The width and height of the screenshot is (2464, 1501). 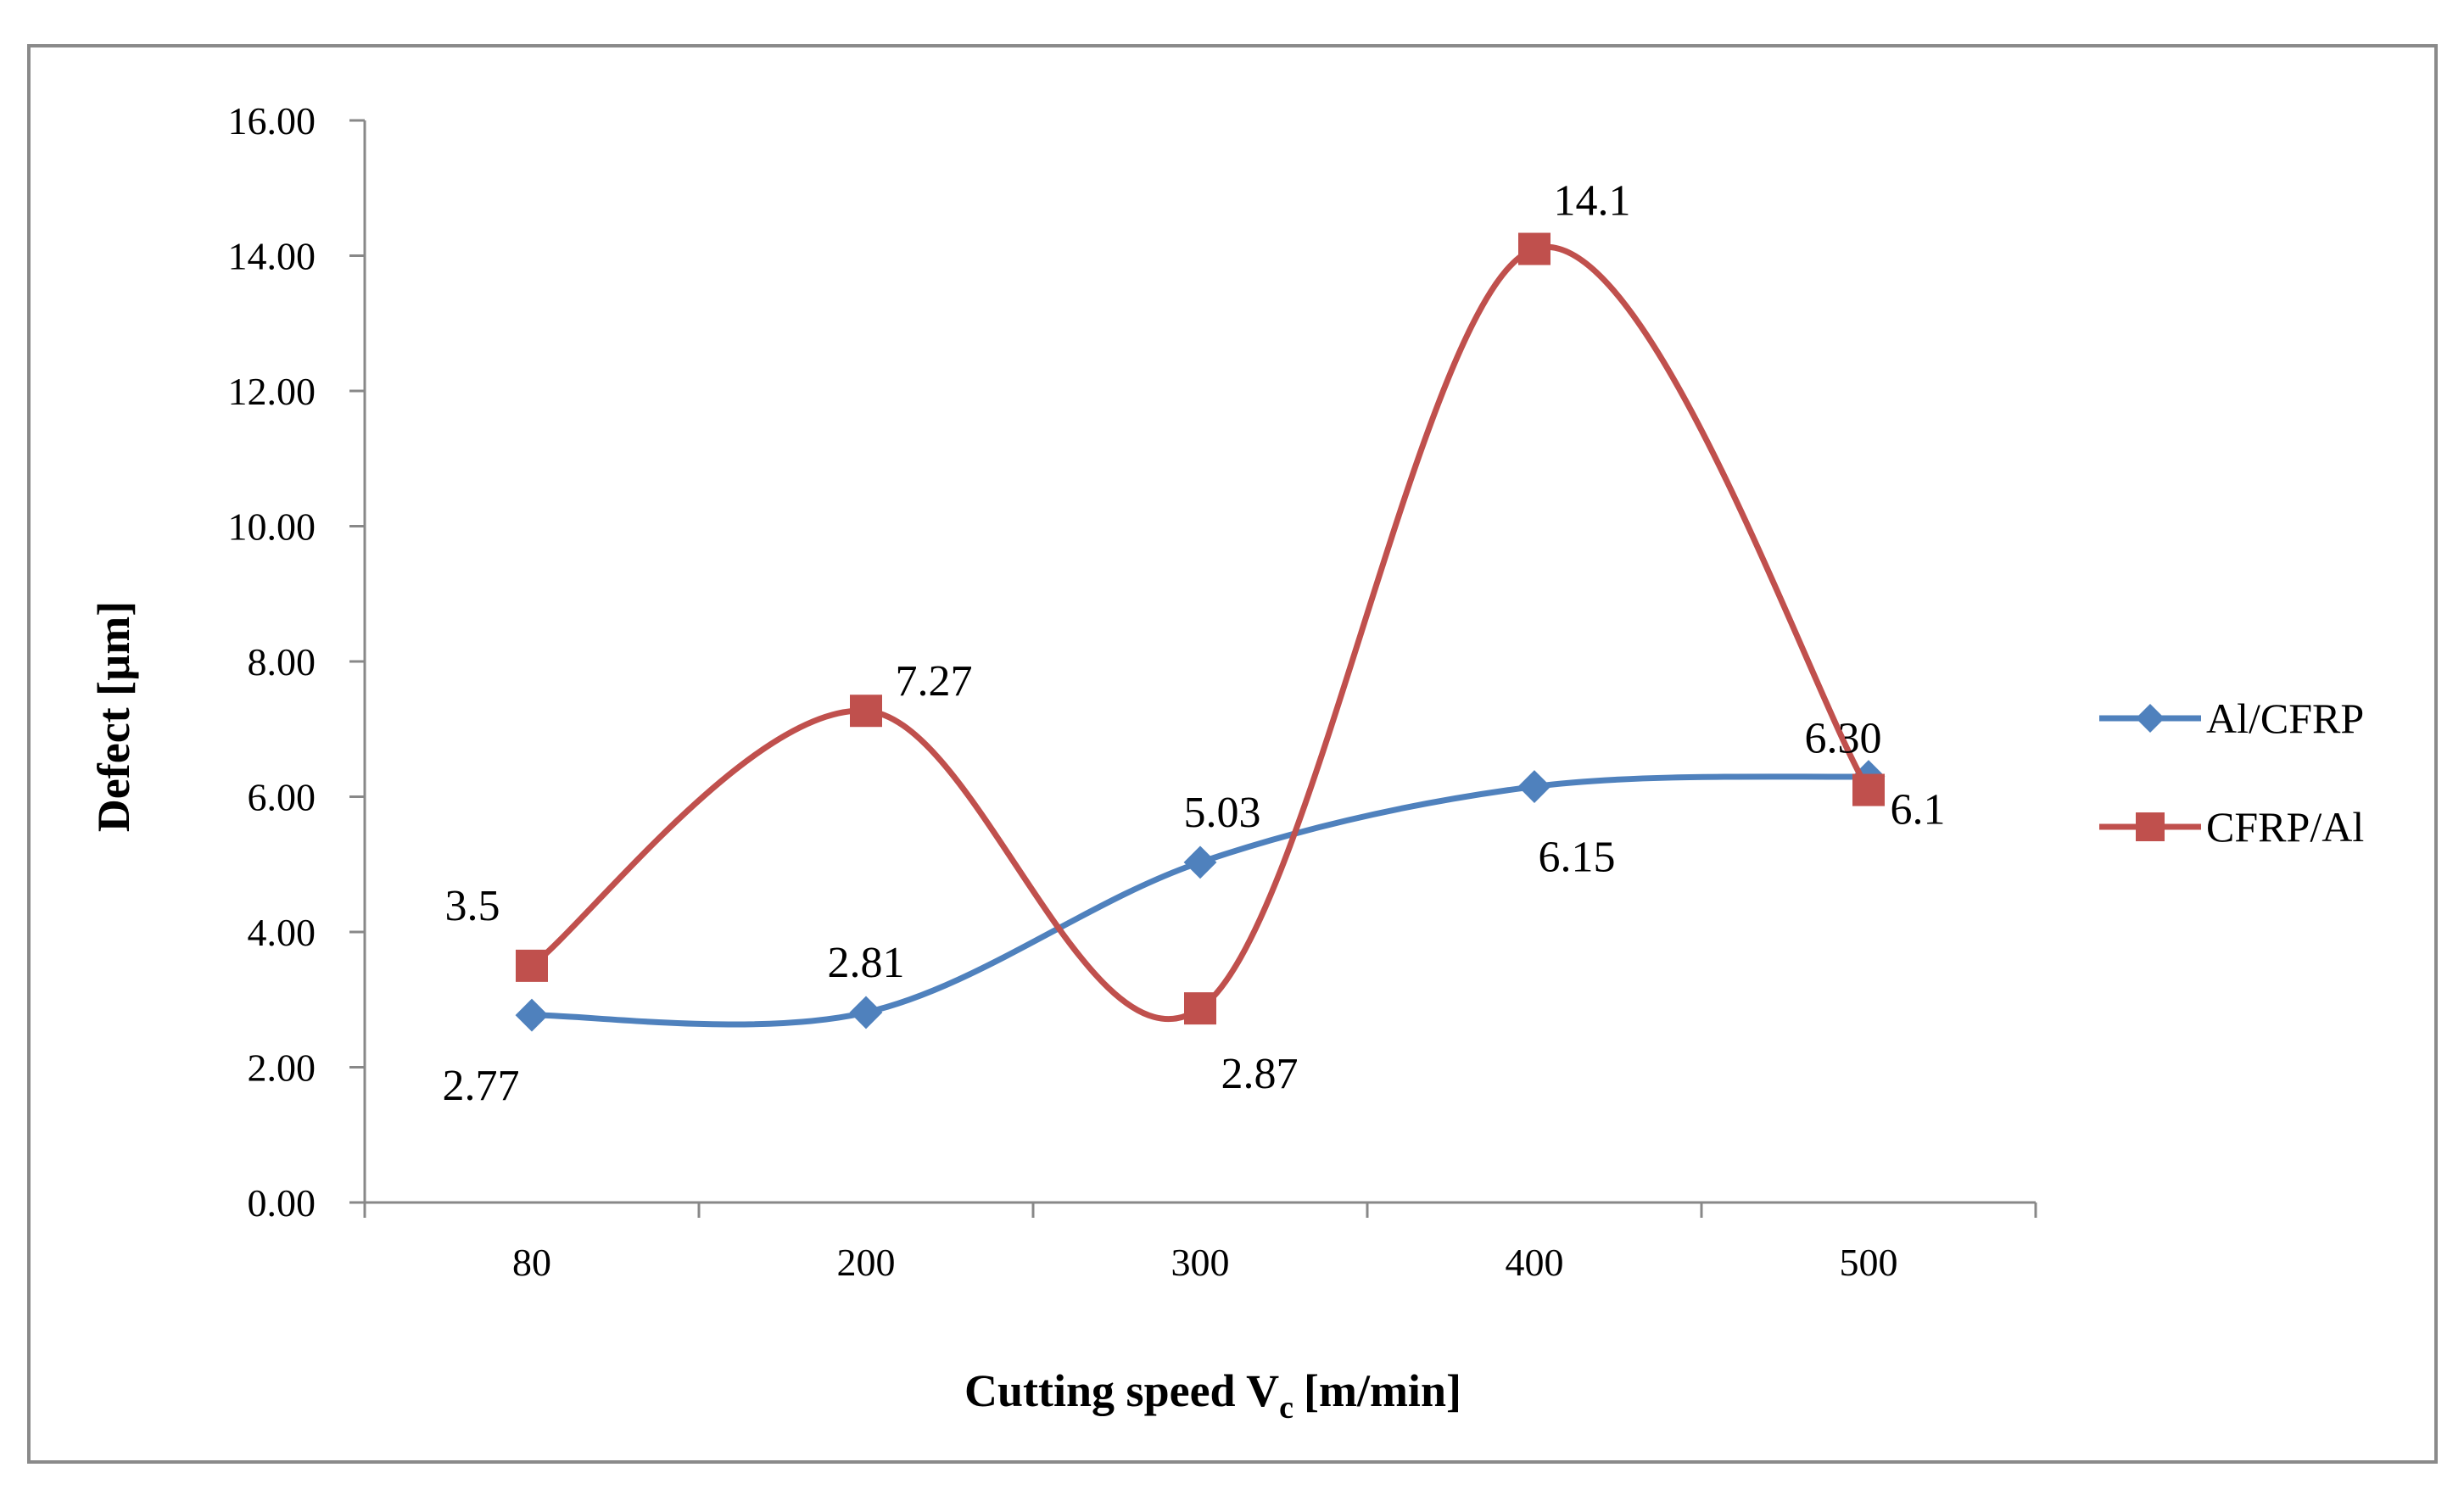 What do you see at coordinates (272, 256) in the screenshot?
I see `y-tick-label: 14.00` at bounding box center [272, 256].